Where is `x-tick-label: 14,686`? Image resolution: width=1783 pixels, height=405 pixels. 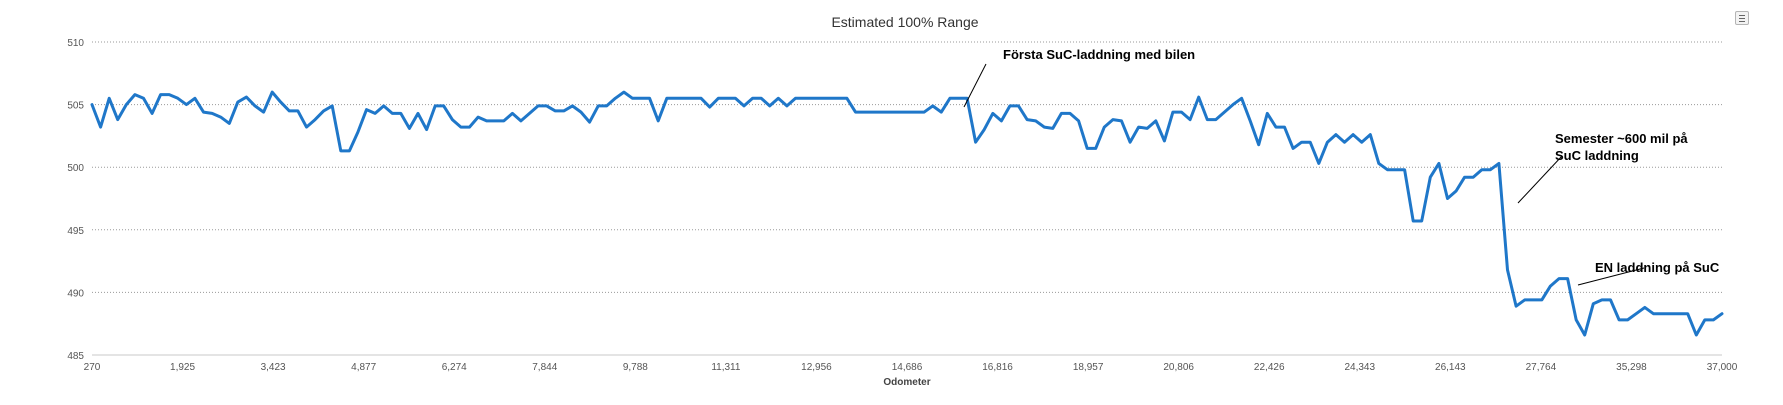 x-tick-label: 14,686 is located at coordinates (907, 367).